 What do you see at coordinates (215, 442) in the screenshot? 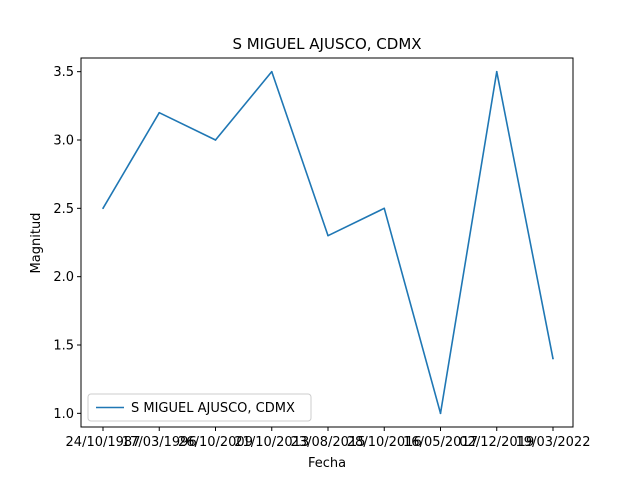
I see `x-tick-label: 26/10/2009` at bounding box center [215, 442].